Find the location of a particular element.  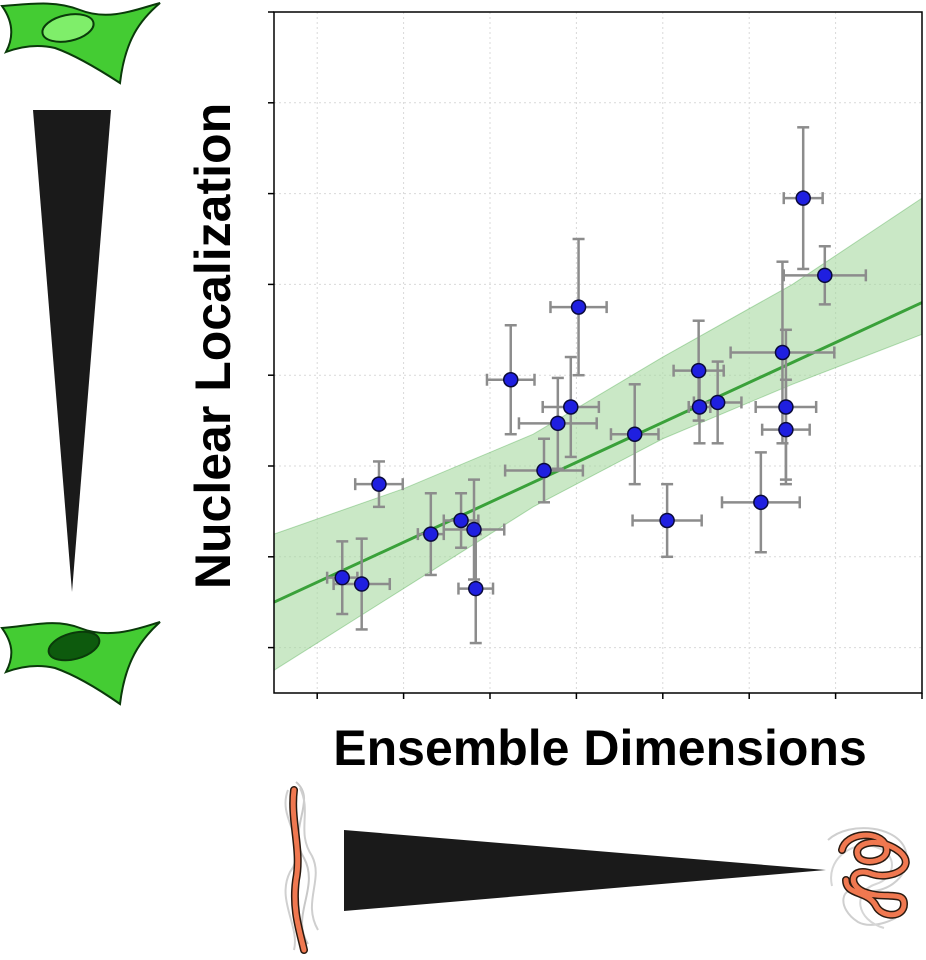

y-axis-title: Nuclear Localization is located at coordinates (213, 346).